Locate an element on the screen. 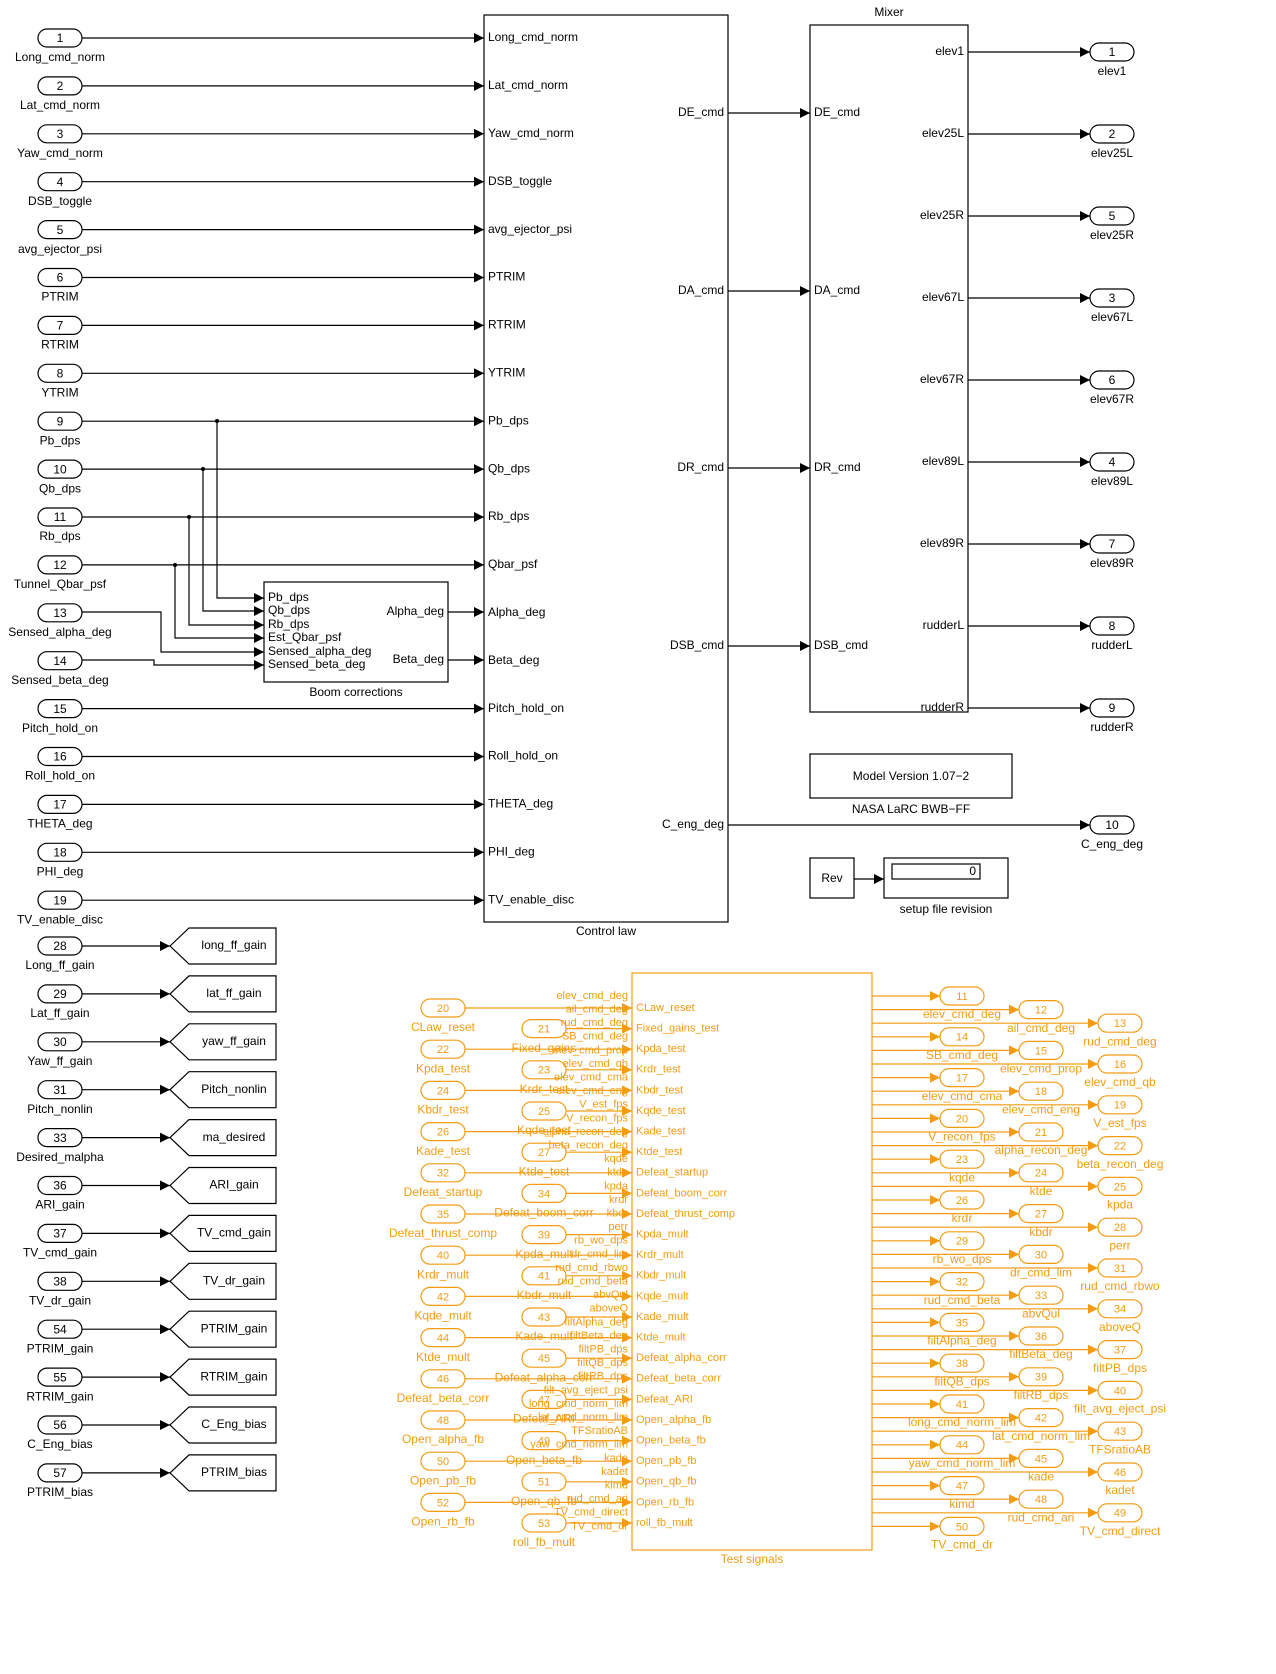 Image resolution: width=1276 pixels, height=1674 pixels. goto-tag-ARI_gain is located at coordinates (223, 1185).